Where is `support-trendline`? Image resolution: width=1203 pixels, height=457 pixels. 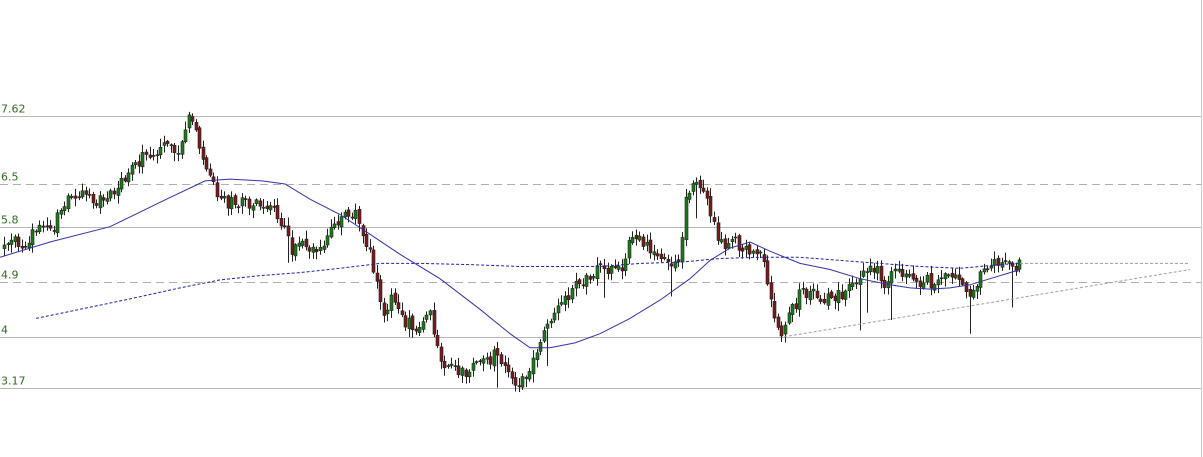 support-trendline is located at coordinates (987, 303).